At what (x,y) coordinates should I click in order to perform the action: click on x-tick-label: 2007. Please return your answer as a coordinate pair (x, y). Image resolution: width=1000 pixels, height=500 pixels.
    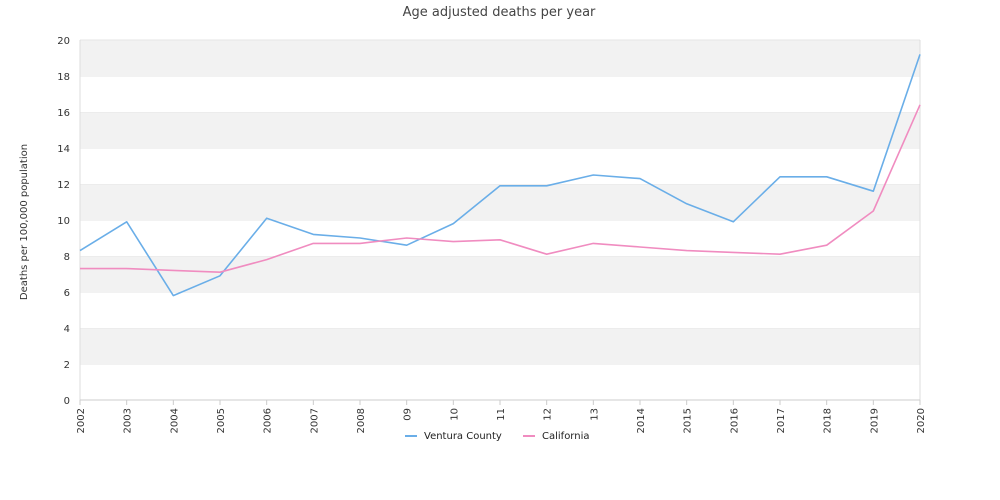
    Looking at the image, I should click on (314, 420).